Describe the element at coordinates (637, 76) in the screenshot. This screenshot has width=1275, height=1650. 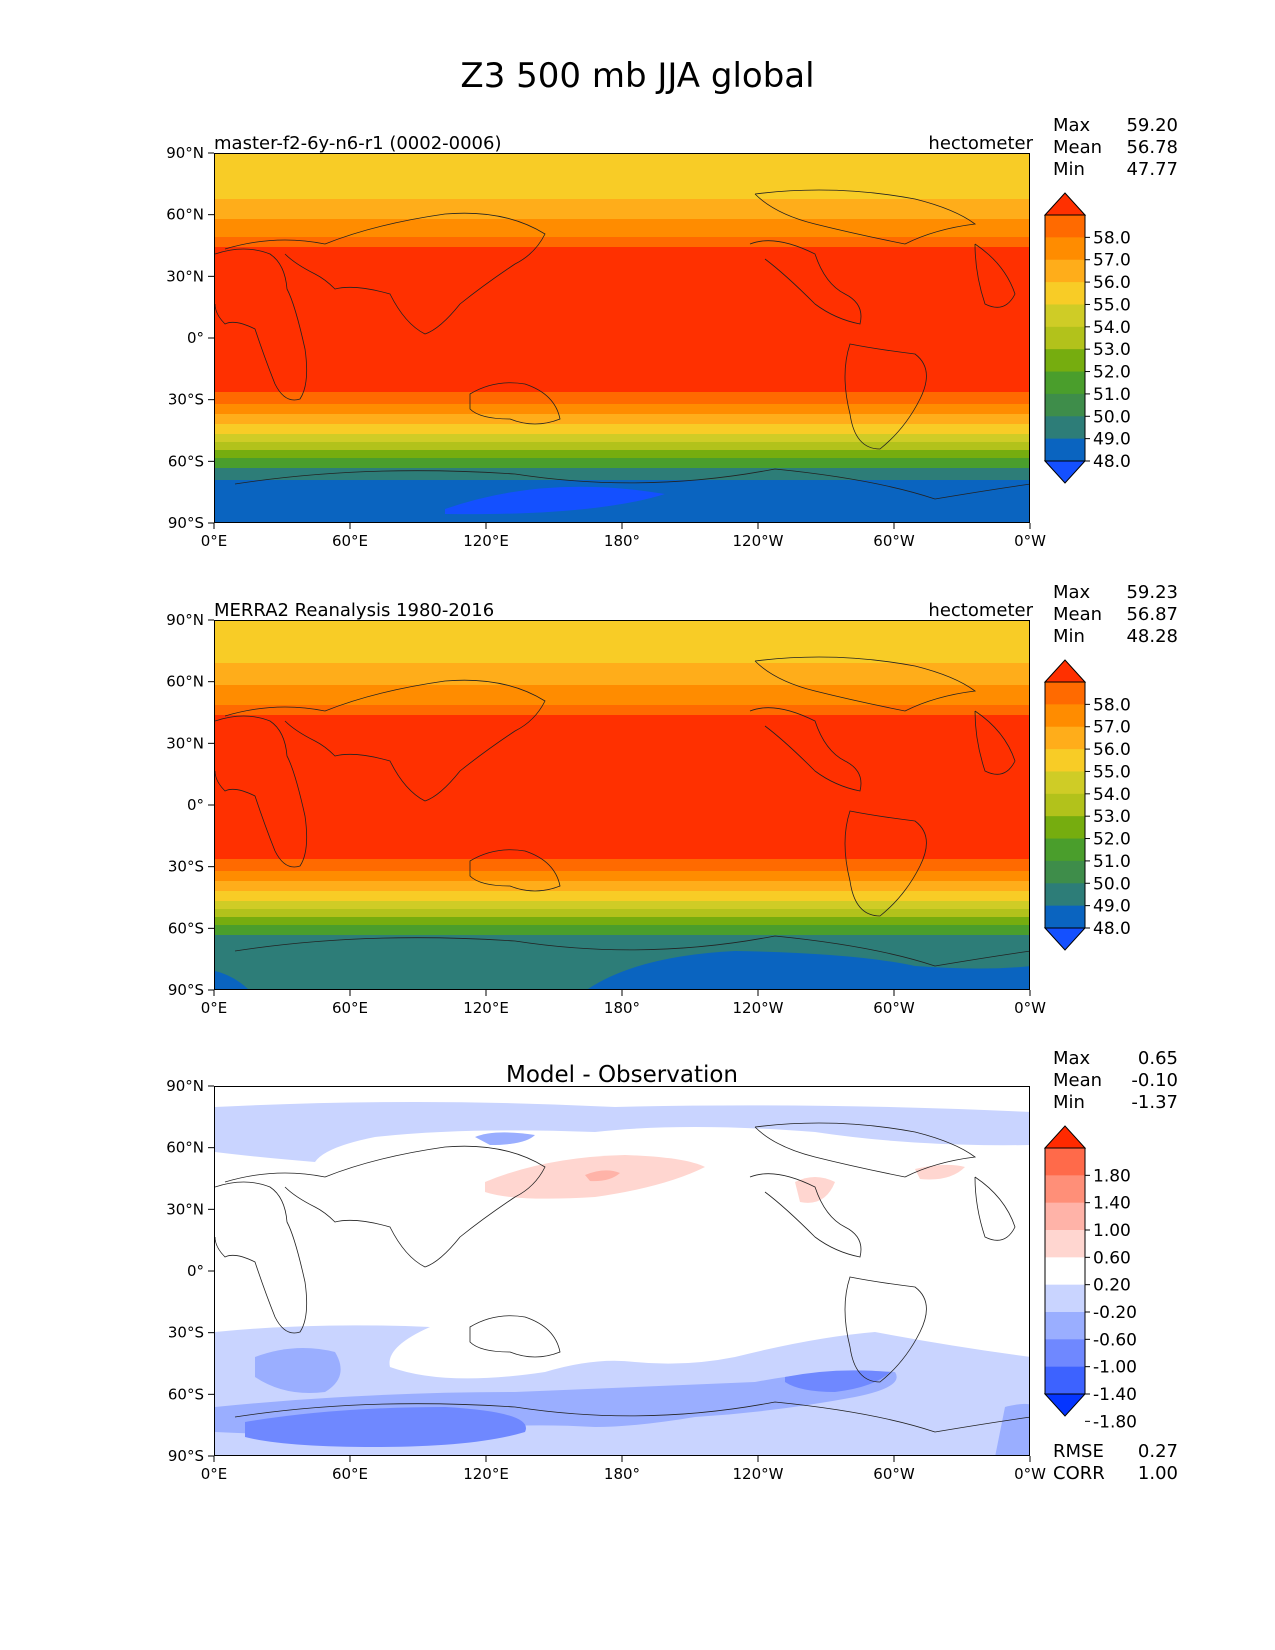
I see `main-title: Z3 500 mb JJA global` at that location.